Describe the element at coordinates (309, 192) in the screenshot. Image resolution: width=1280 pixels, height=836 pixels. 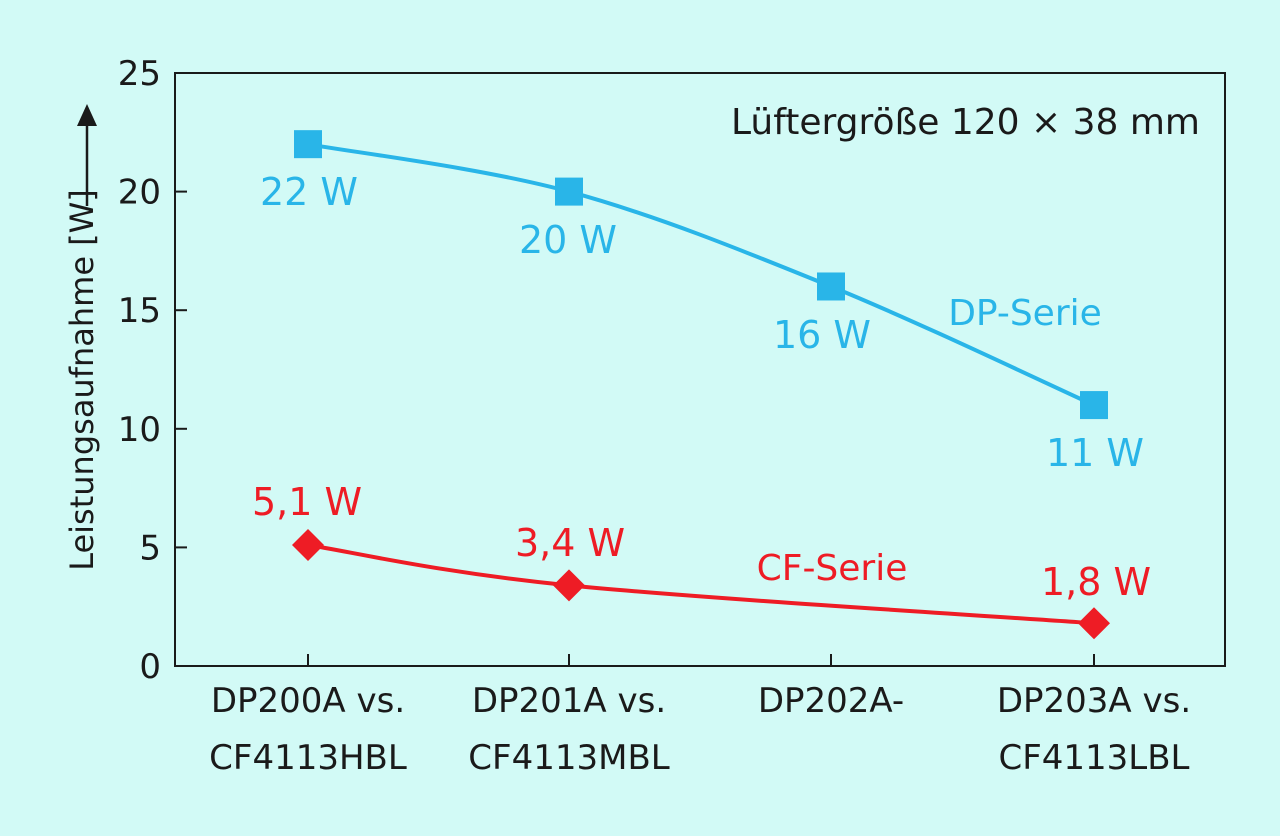
I see `data-label: 22 W` at that location.